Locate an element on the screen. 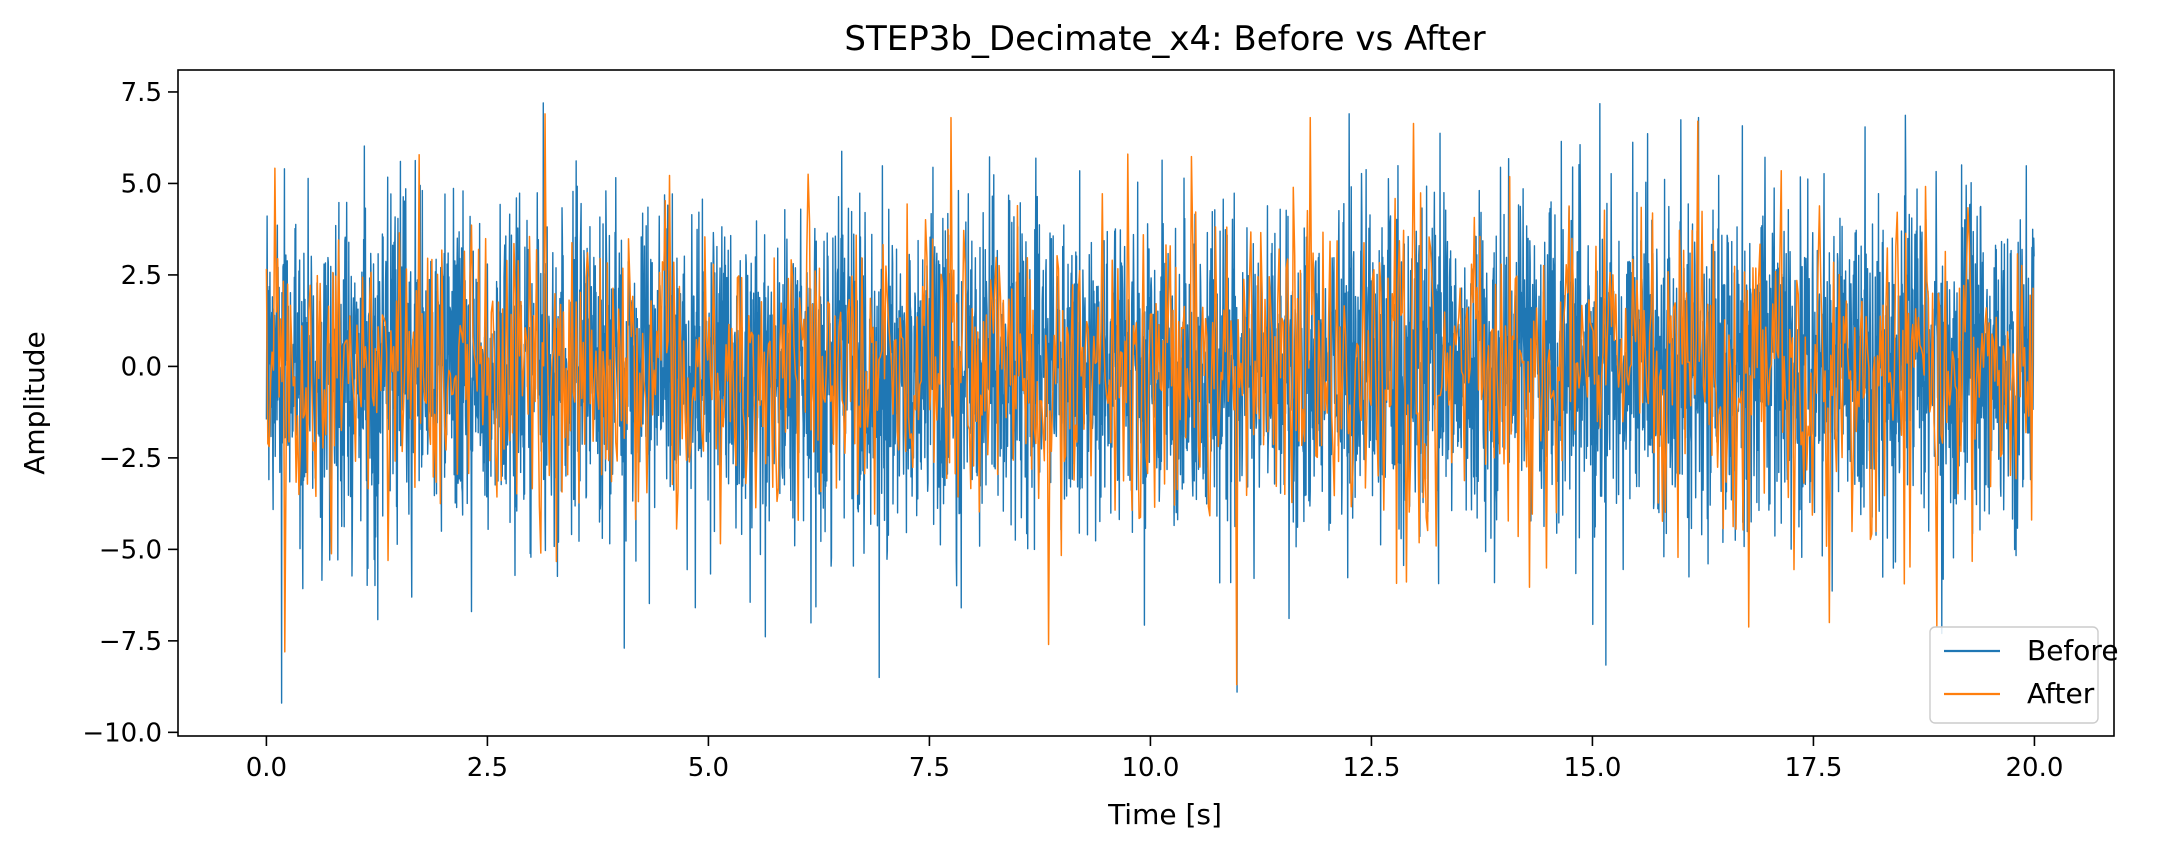  y-tick-label: −10.0 is located at coordinates (122, 733).